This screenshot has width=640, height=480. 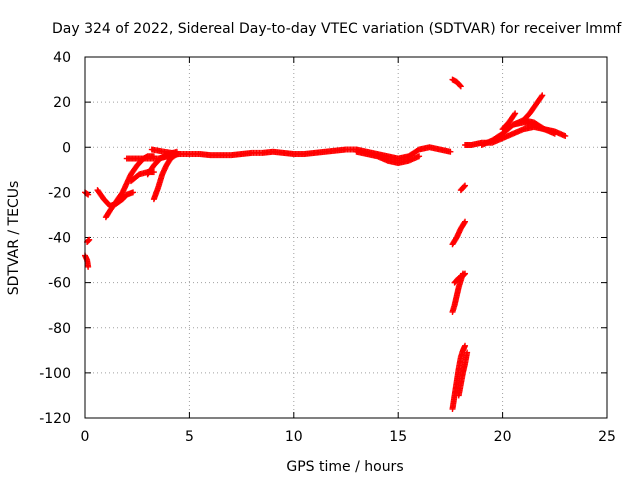 What do you see at coordinates (398, 437) in the screenshot?
I see `x-tick-label: 15` at bounding box center [398, 437].